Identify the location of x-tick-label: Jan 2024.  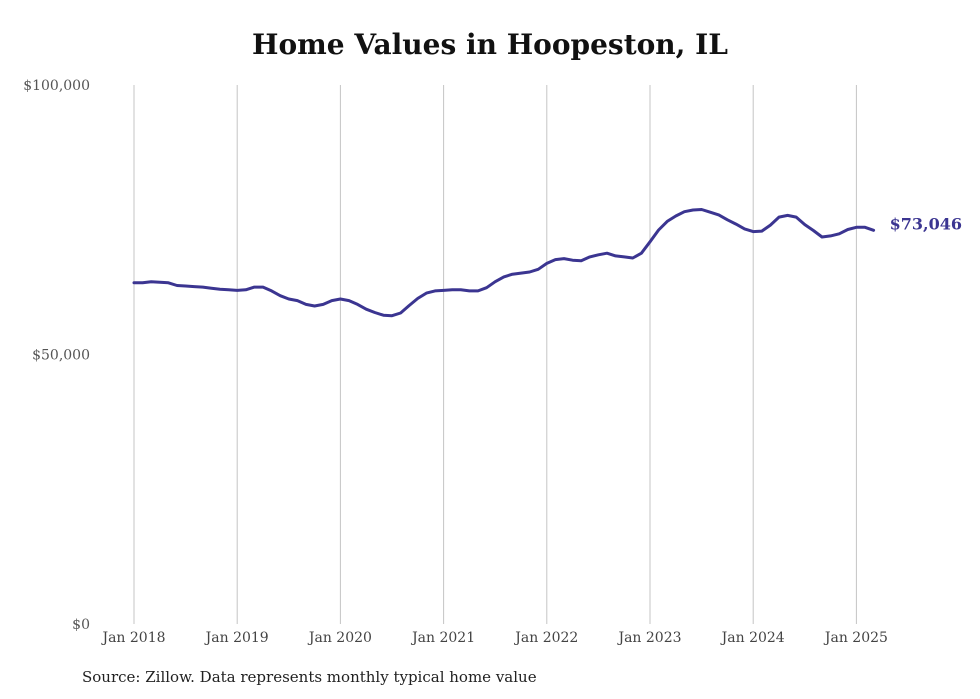
(752, 638).